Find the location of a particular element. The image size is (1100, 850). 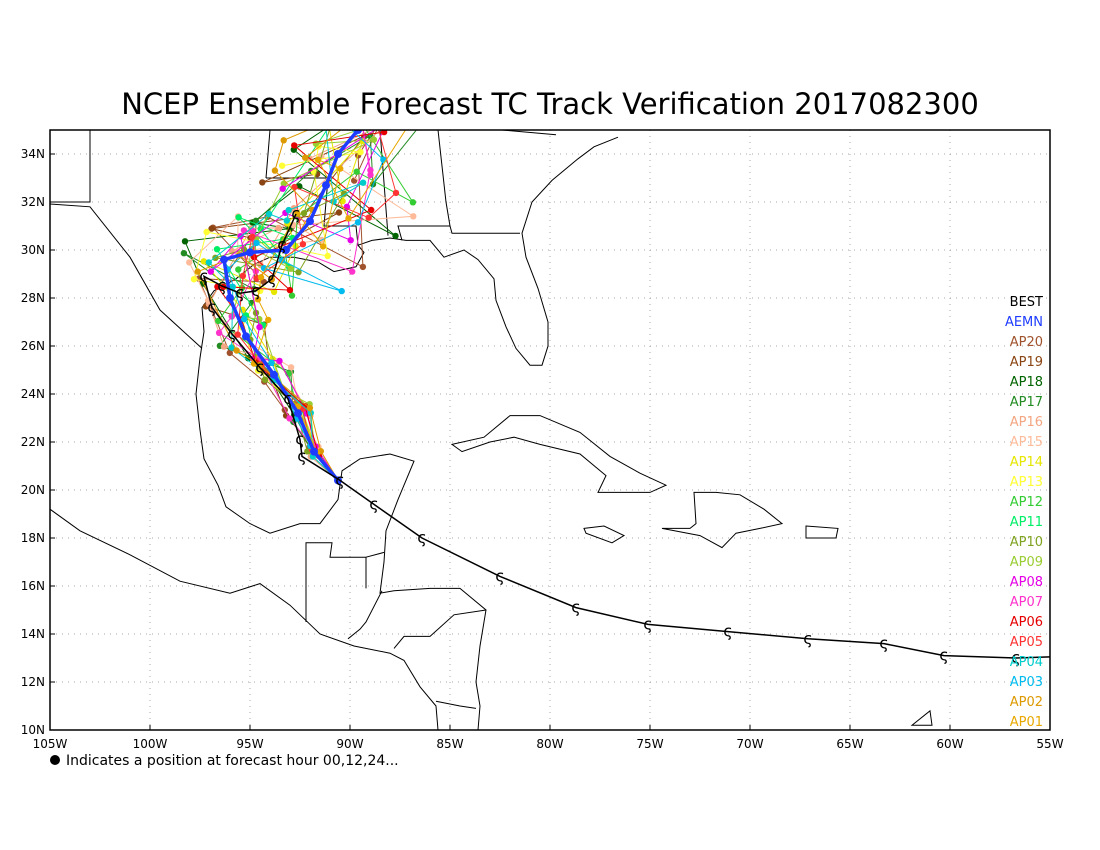

lon-tick-label: 75W is located at coordinates (649, 744).